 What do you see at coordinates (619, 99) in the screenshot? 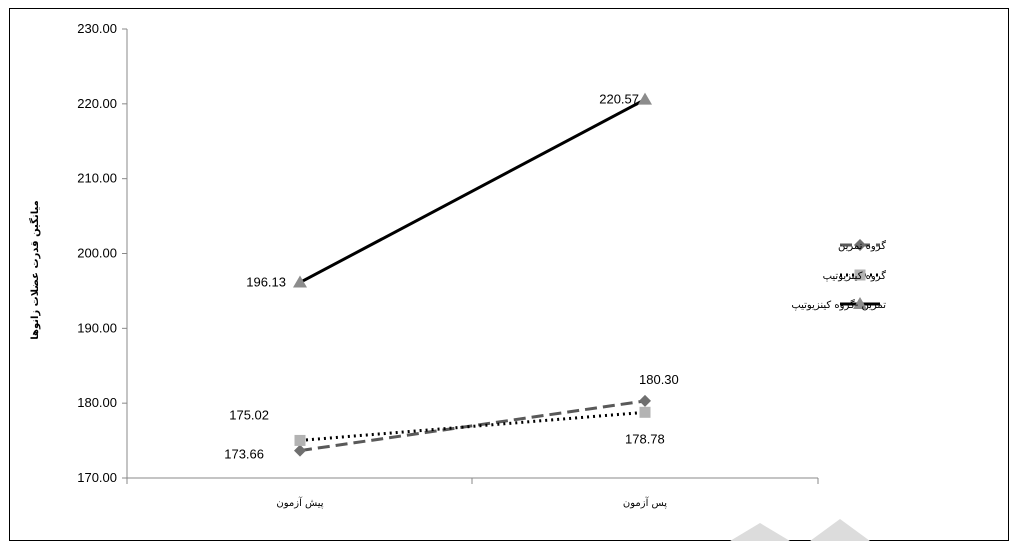
I see `data-label: 220.57` at bounding box center [619, 99].